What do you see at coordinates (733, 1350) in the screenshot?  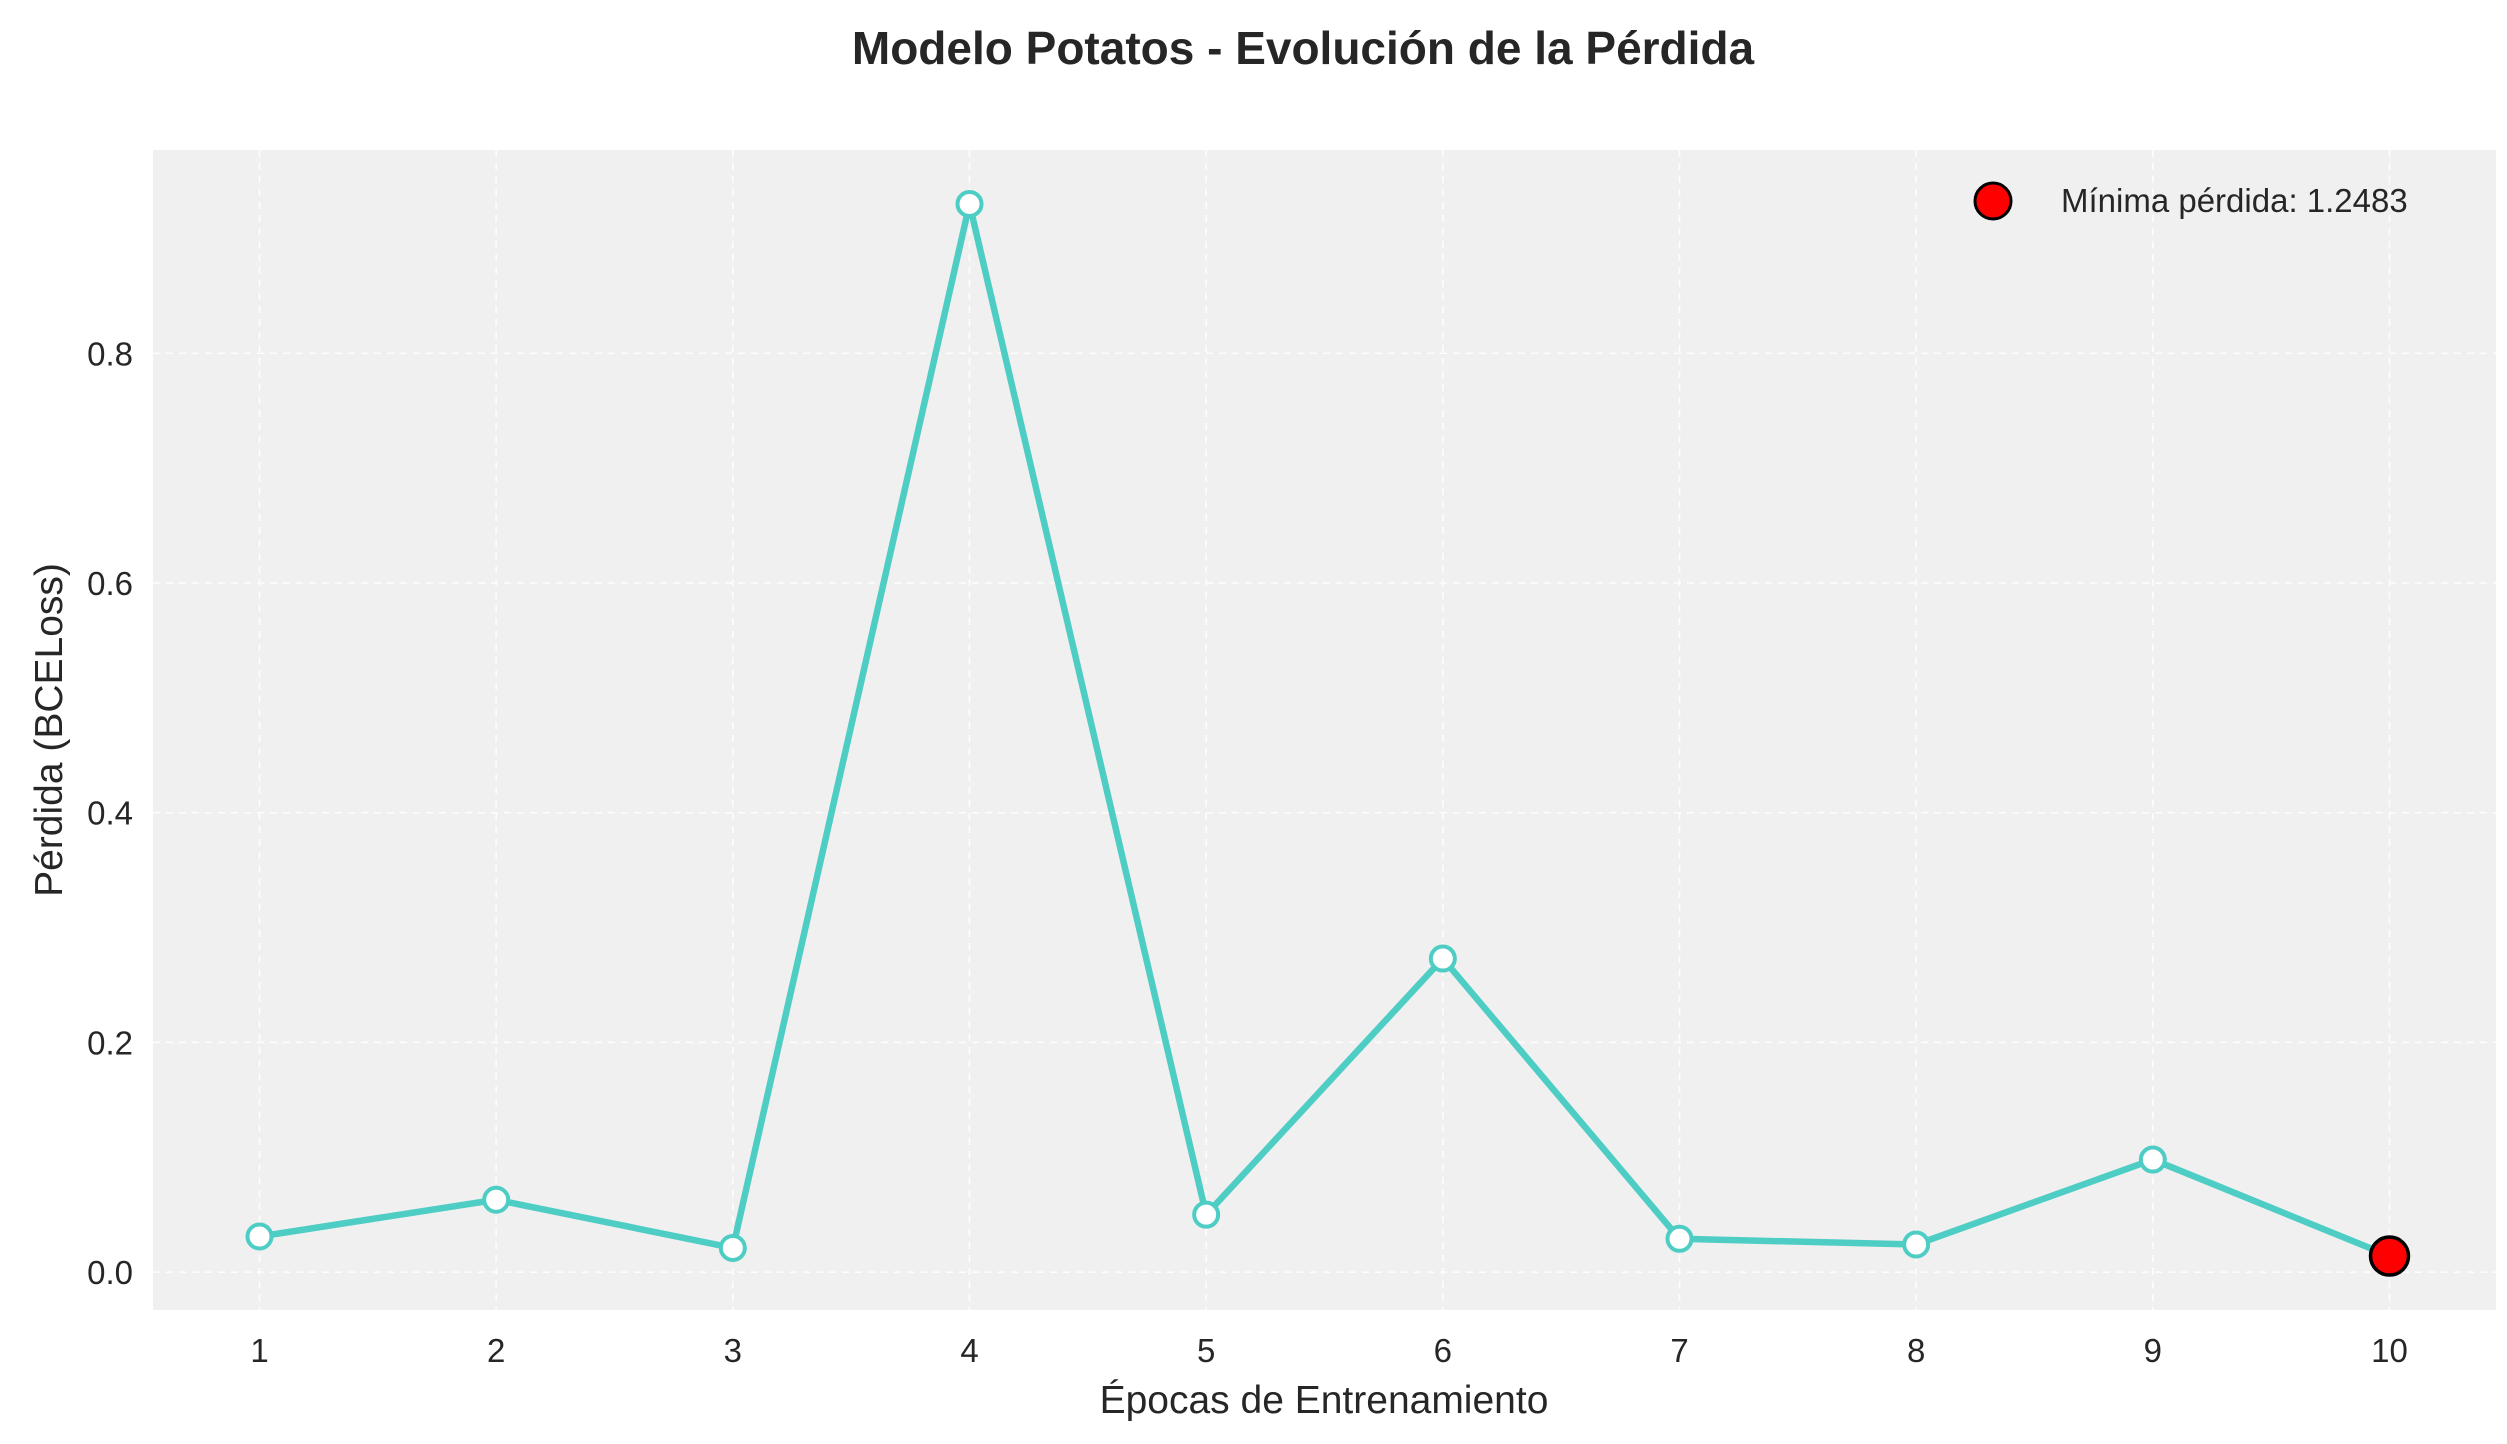 I see `x-tick-label: 3` at bounding box center [733, 1350].